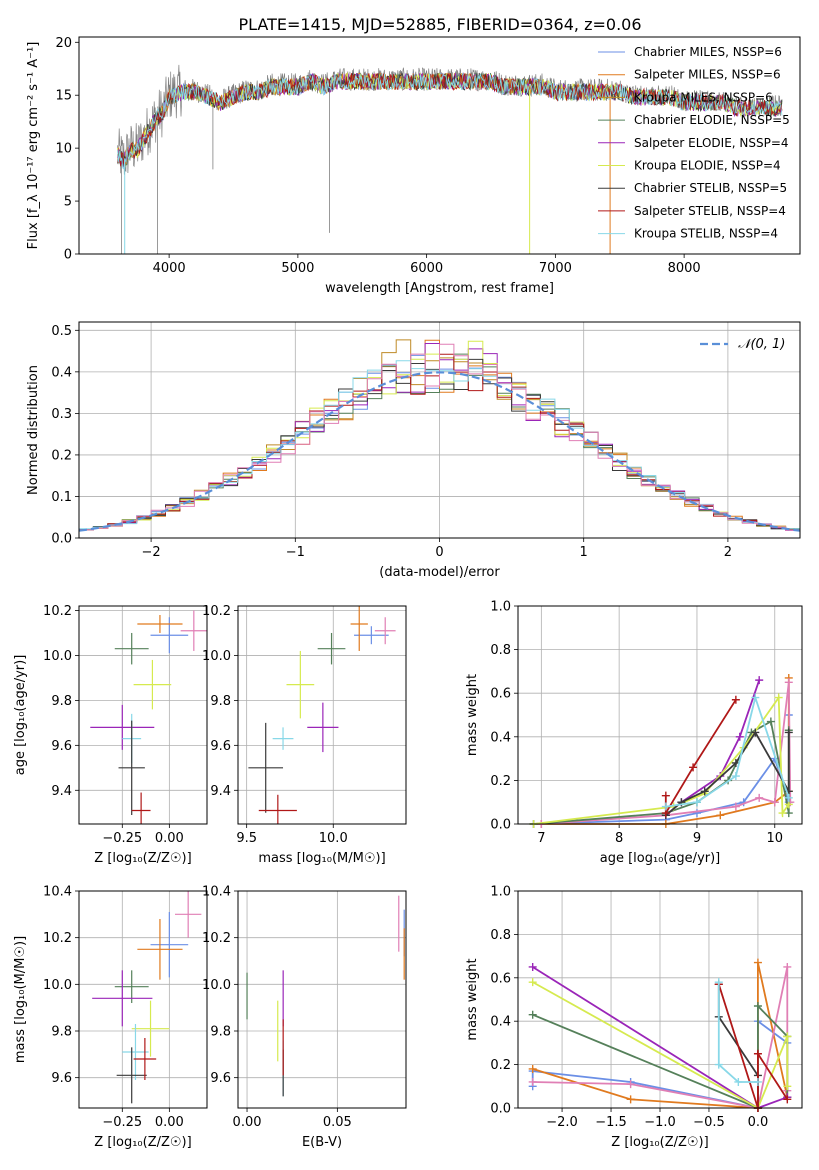 This screenshot has width=819, height=1170. What do you see at coordinates (148, 717) in the screenshot?
I see `age-vs-Z-points` at bounding box center [148, 717].